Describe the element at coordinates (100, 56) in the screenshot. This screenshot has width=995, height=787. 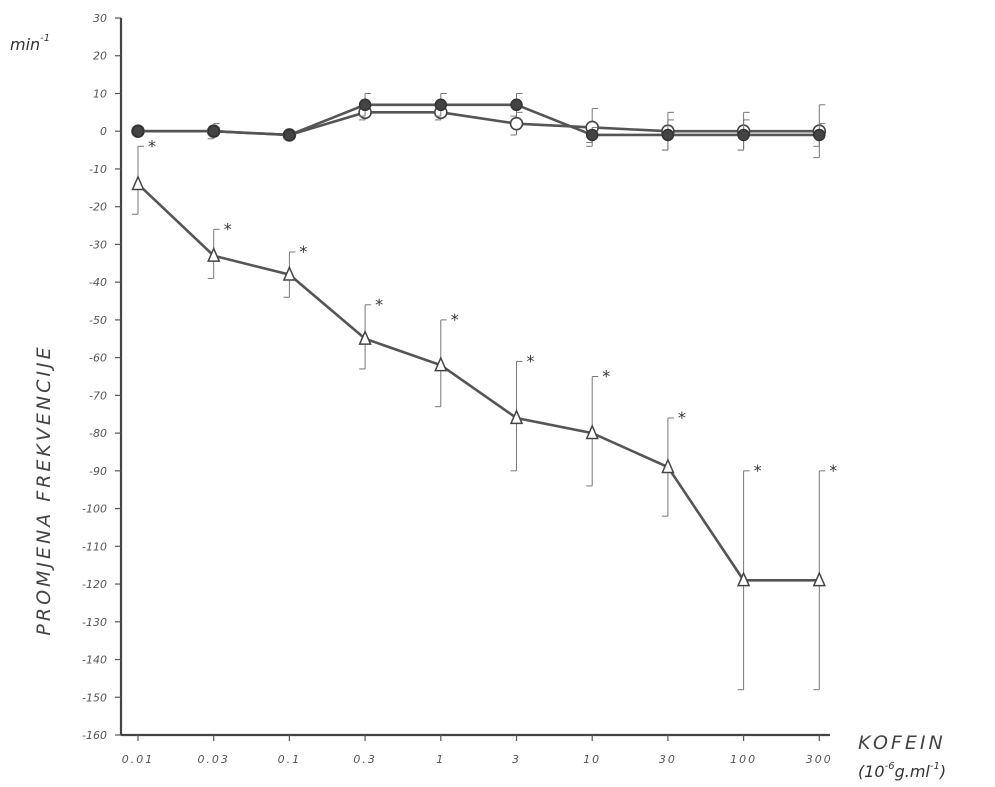
I see `y-tick-label: 20` at that location.